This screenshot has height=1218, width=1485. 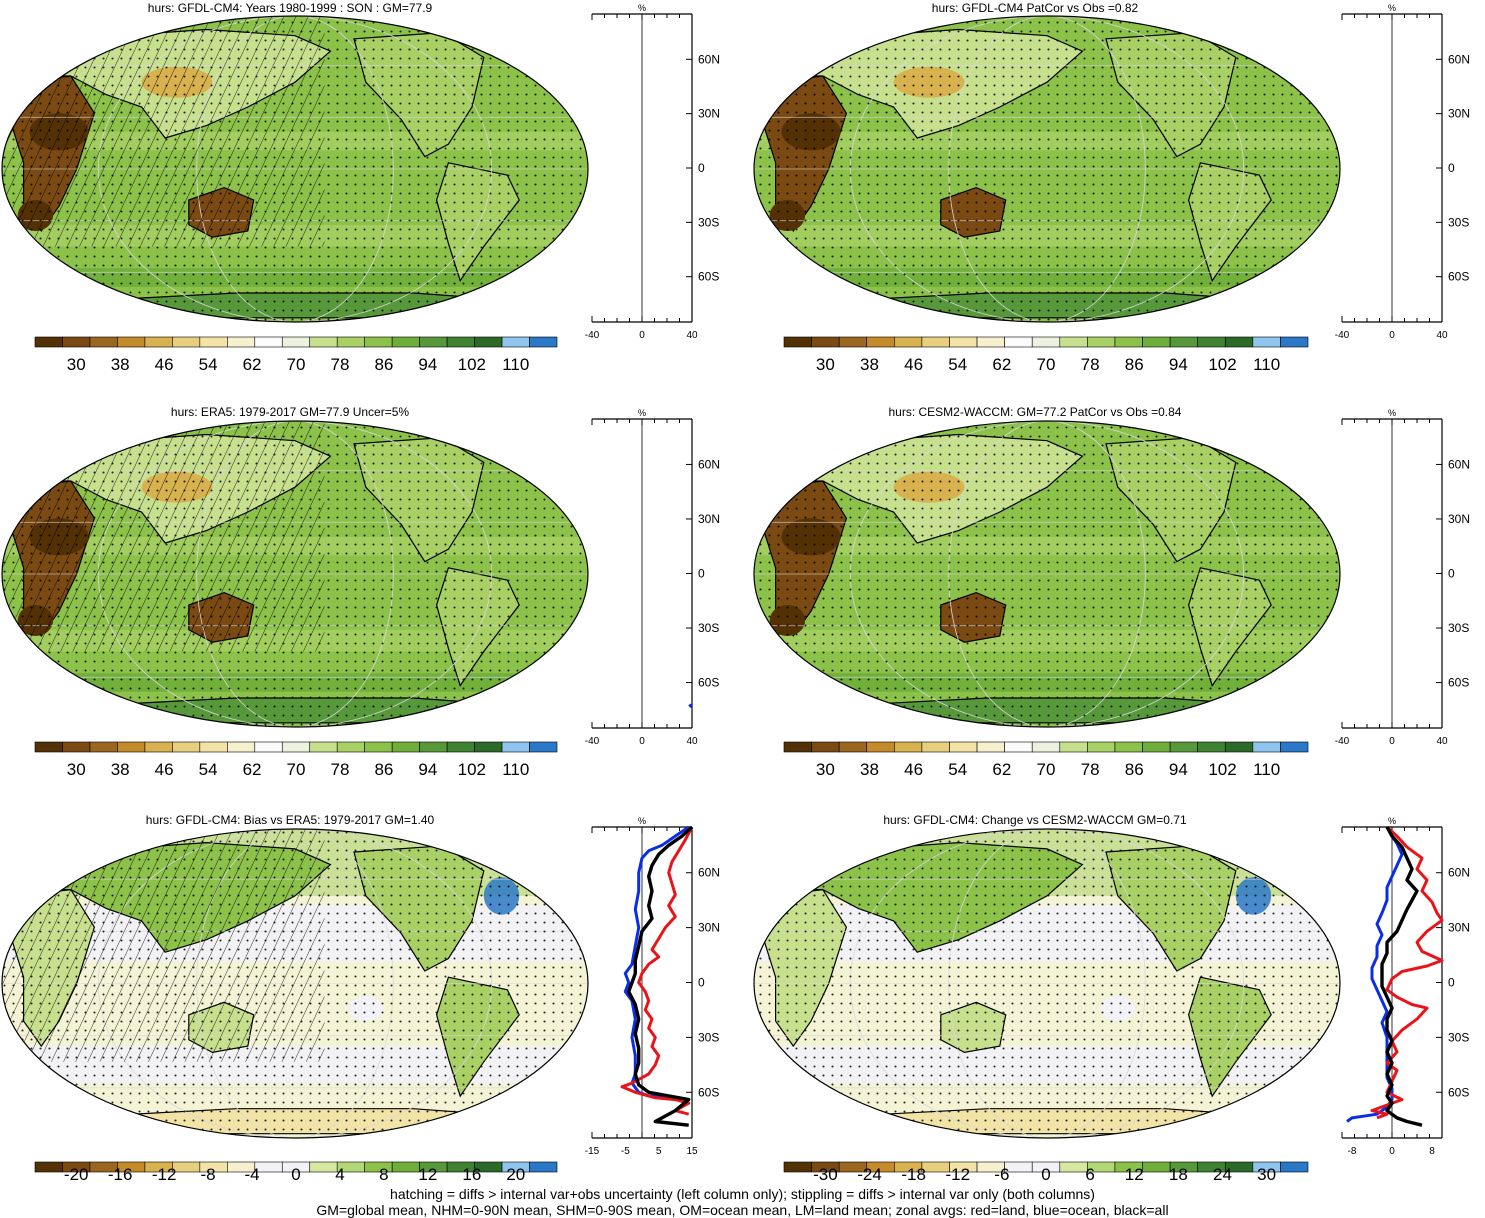 What do you see at coordinates (1451, 574) in the screenshot?
I see `profile-y-tick-label: 0` at bounding box center [1451, 574].